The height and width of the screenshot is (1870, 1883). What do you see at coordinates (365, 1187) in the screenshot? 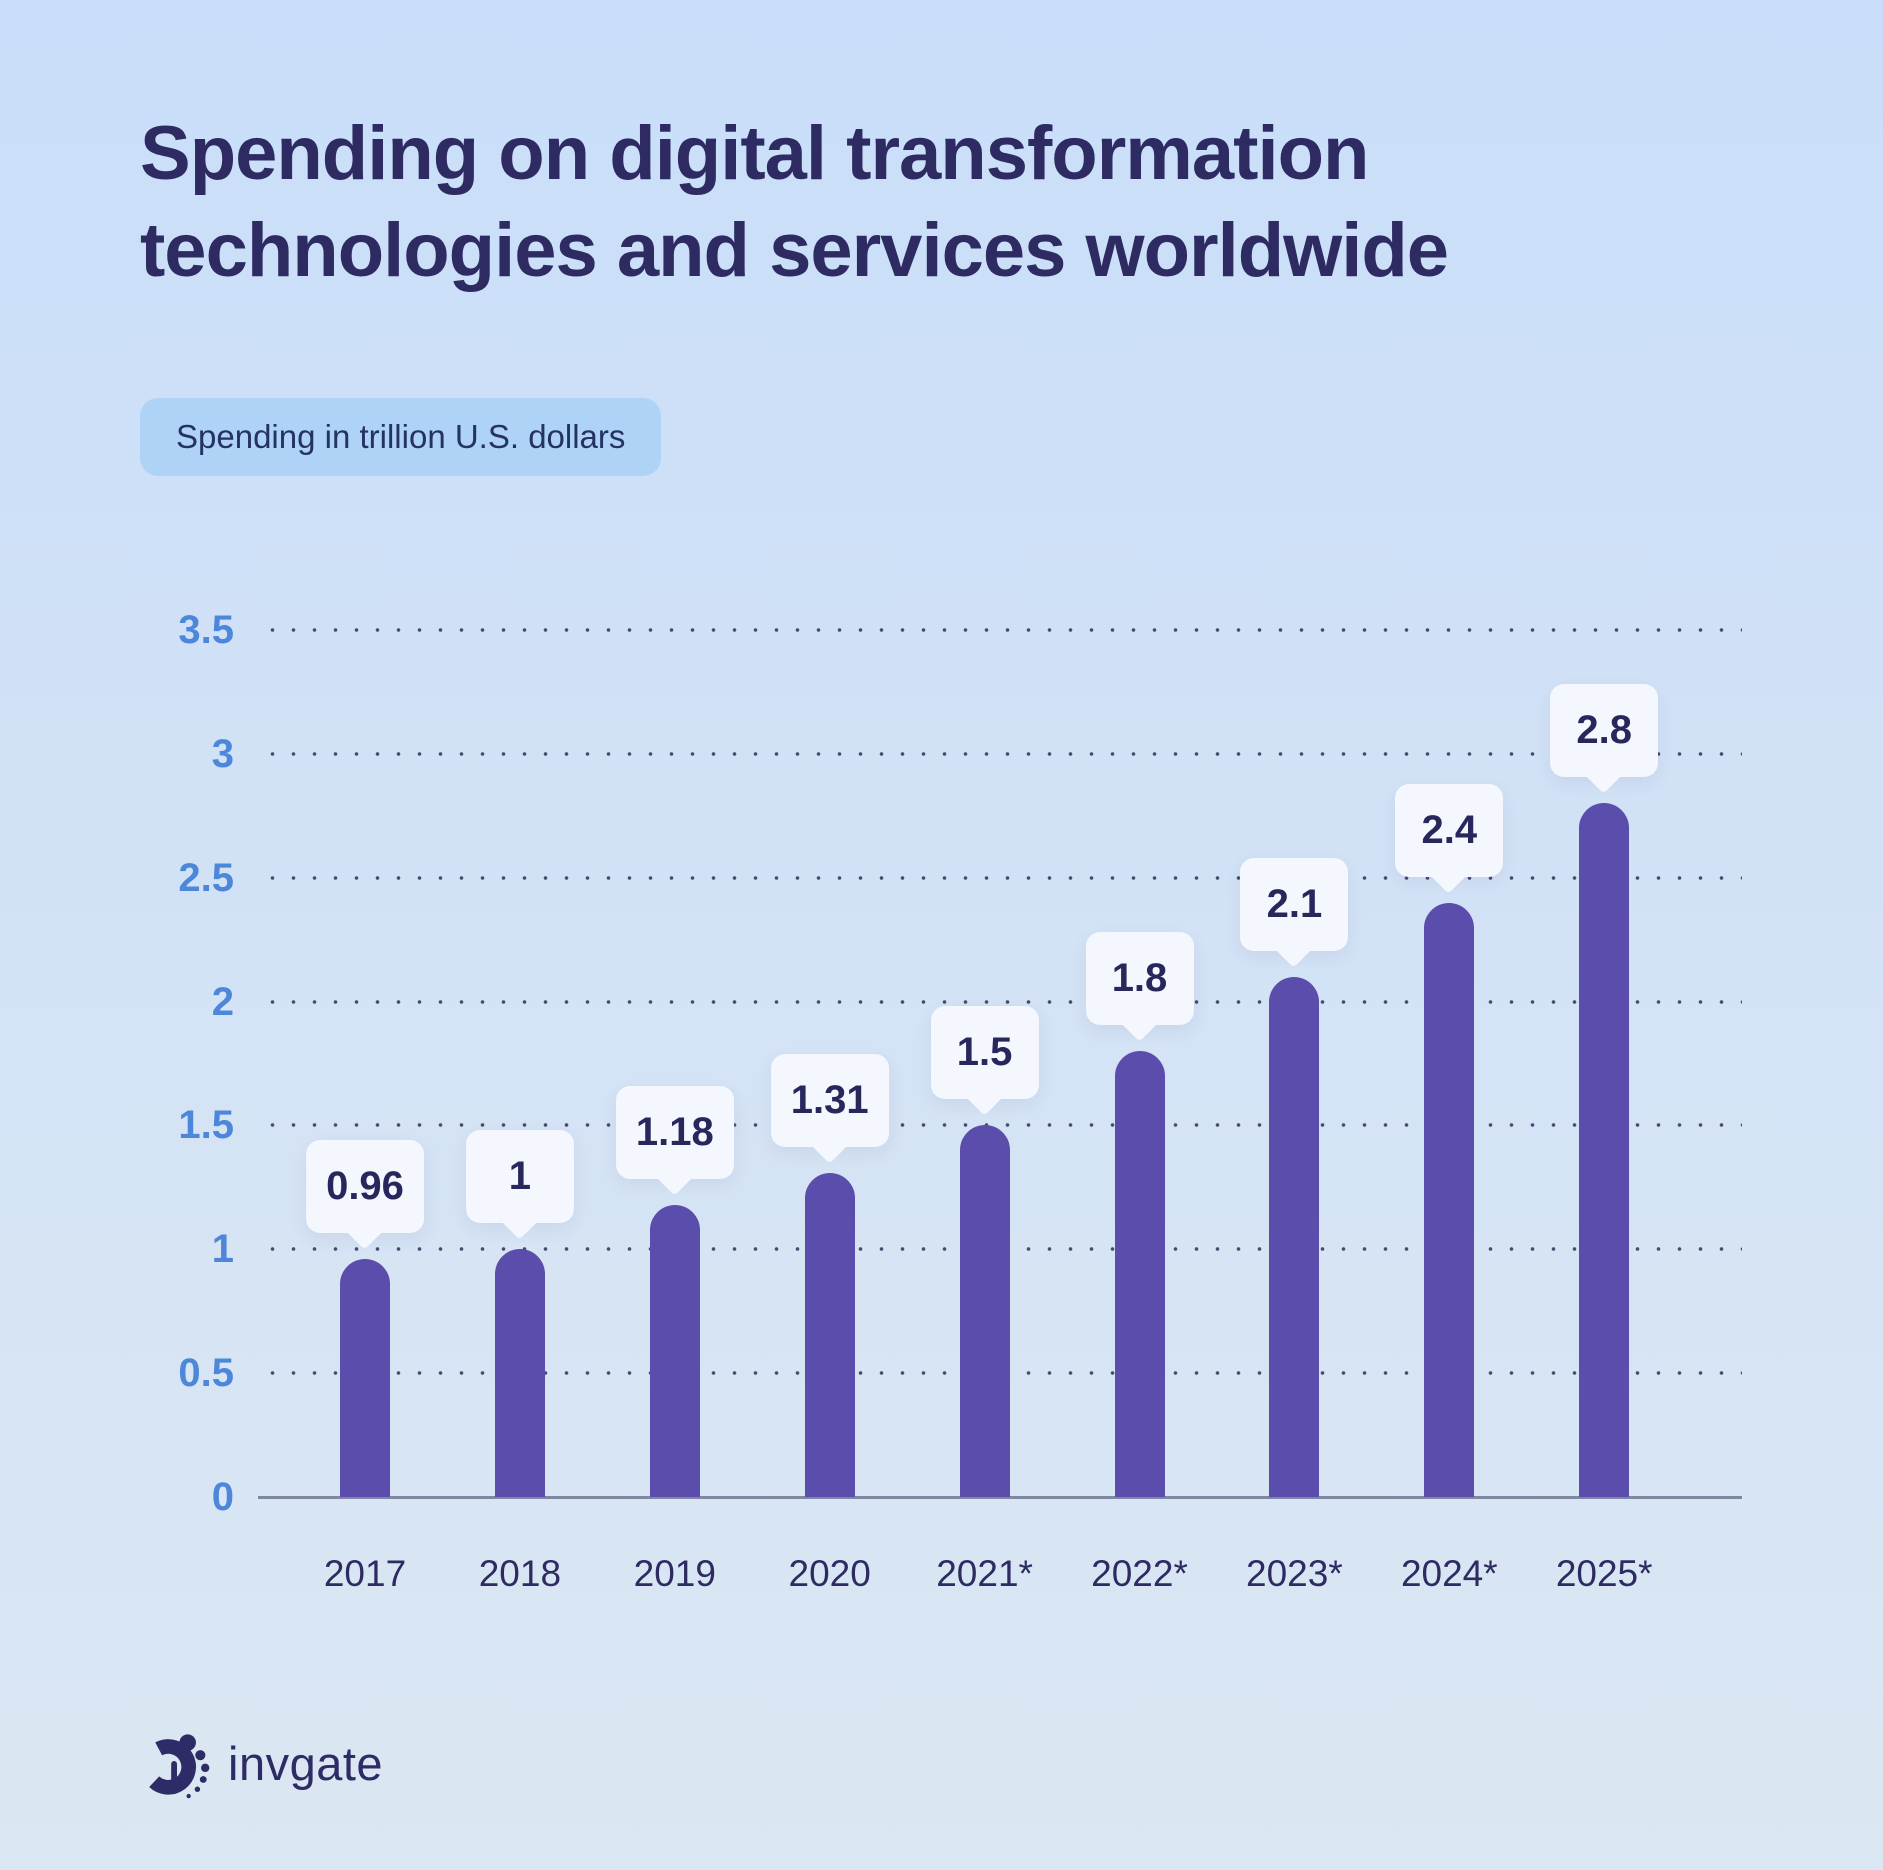
I see `value-callout: 0.96` at bounding box center [365, 1187].